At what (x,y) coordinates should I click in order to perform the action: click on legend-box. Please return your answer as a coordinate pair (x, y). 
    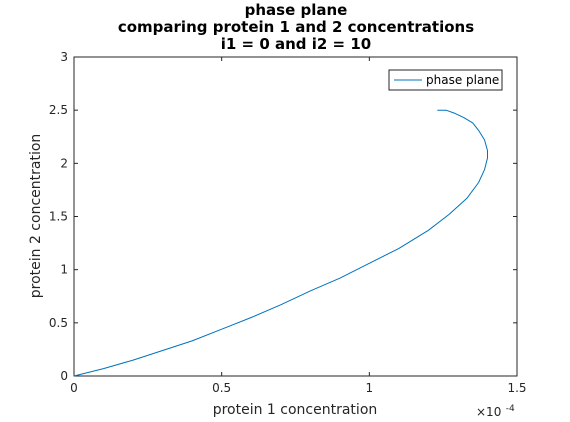
    Looking at the image, I should click on (445, 80).